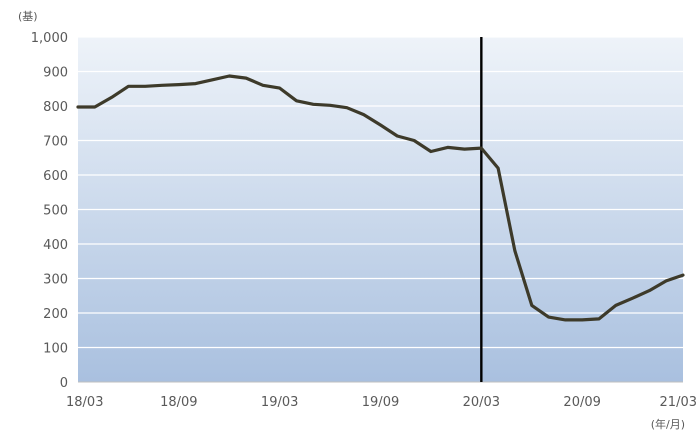 Image resolution: width=699 pixels, height=434 pixels. I want to click on x-tick-label: 19/03, so click(279, 402).